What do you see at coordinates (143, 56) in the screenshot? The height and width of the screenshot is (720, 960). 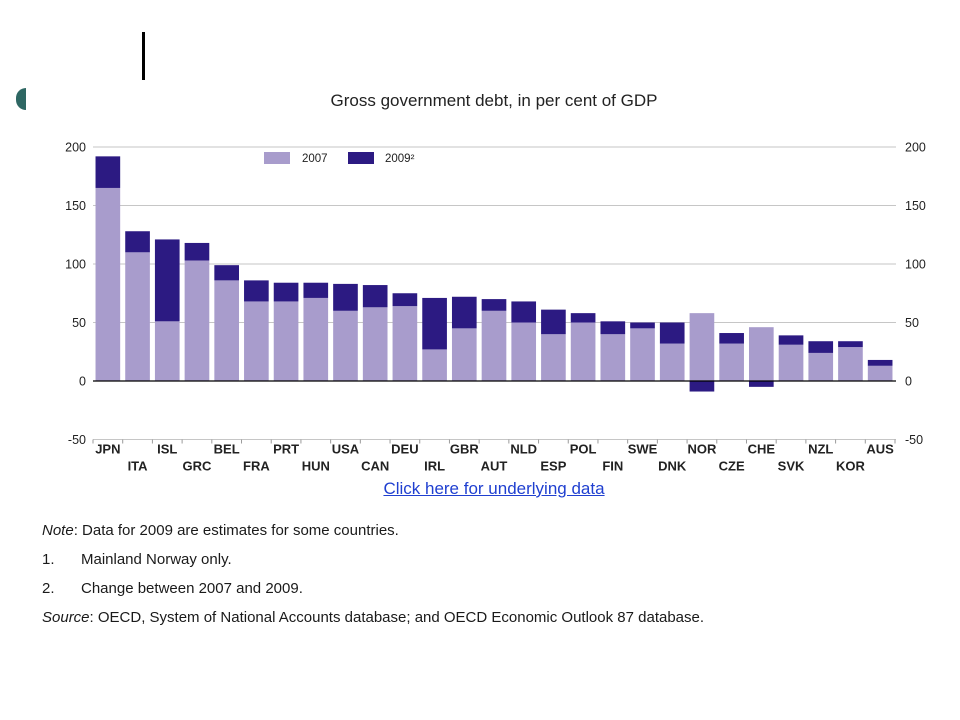 I see `decorative-vertical-bar` at bounding box center [143, 56].